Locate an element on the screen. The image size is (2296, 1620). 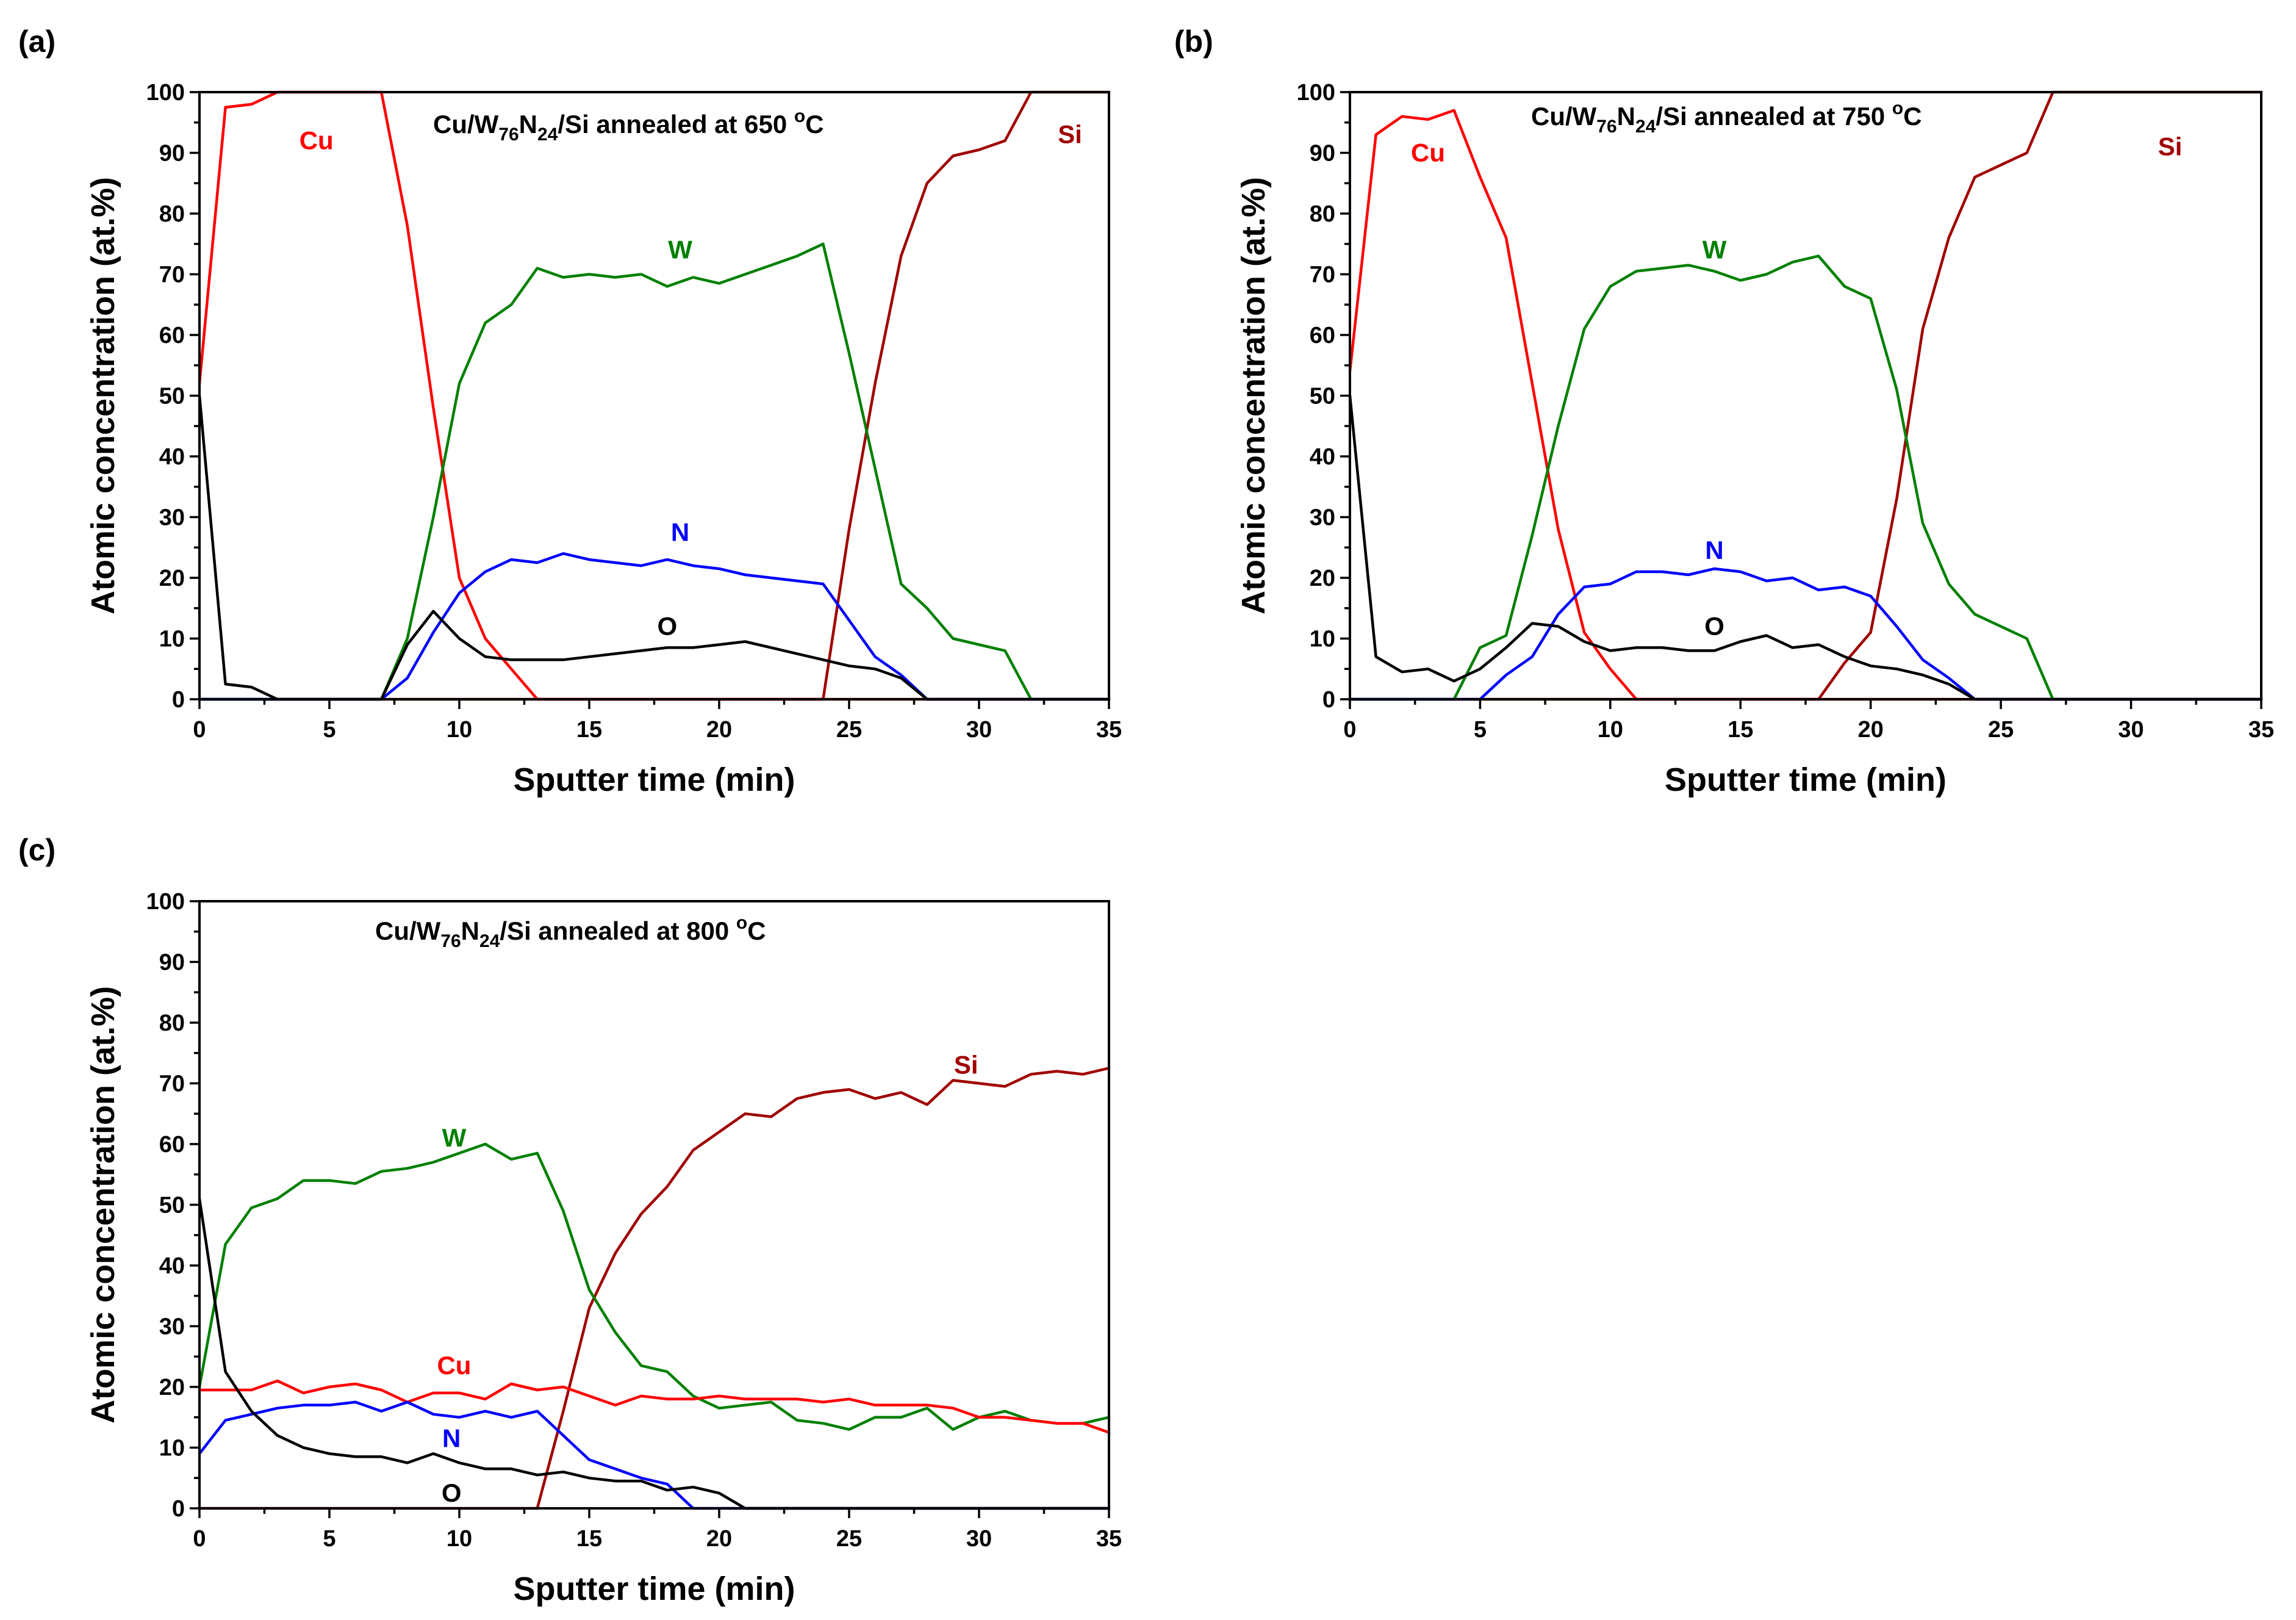
title-part-suffix: /Si annealed at 650 is located at coordinates (676, 124).